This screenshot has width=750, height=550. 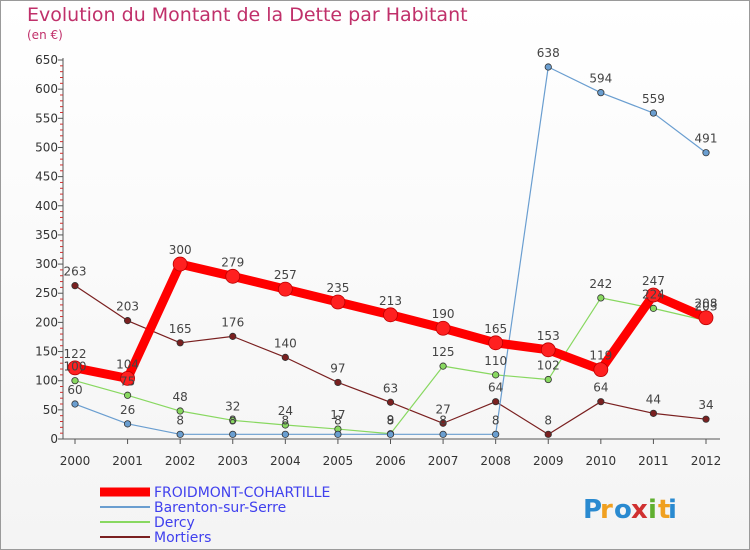 I want to click on x-tick-label: 2010, so click(x=601, y=461).